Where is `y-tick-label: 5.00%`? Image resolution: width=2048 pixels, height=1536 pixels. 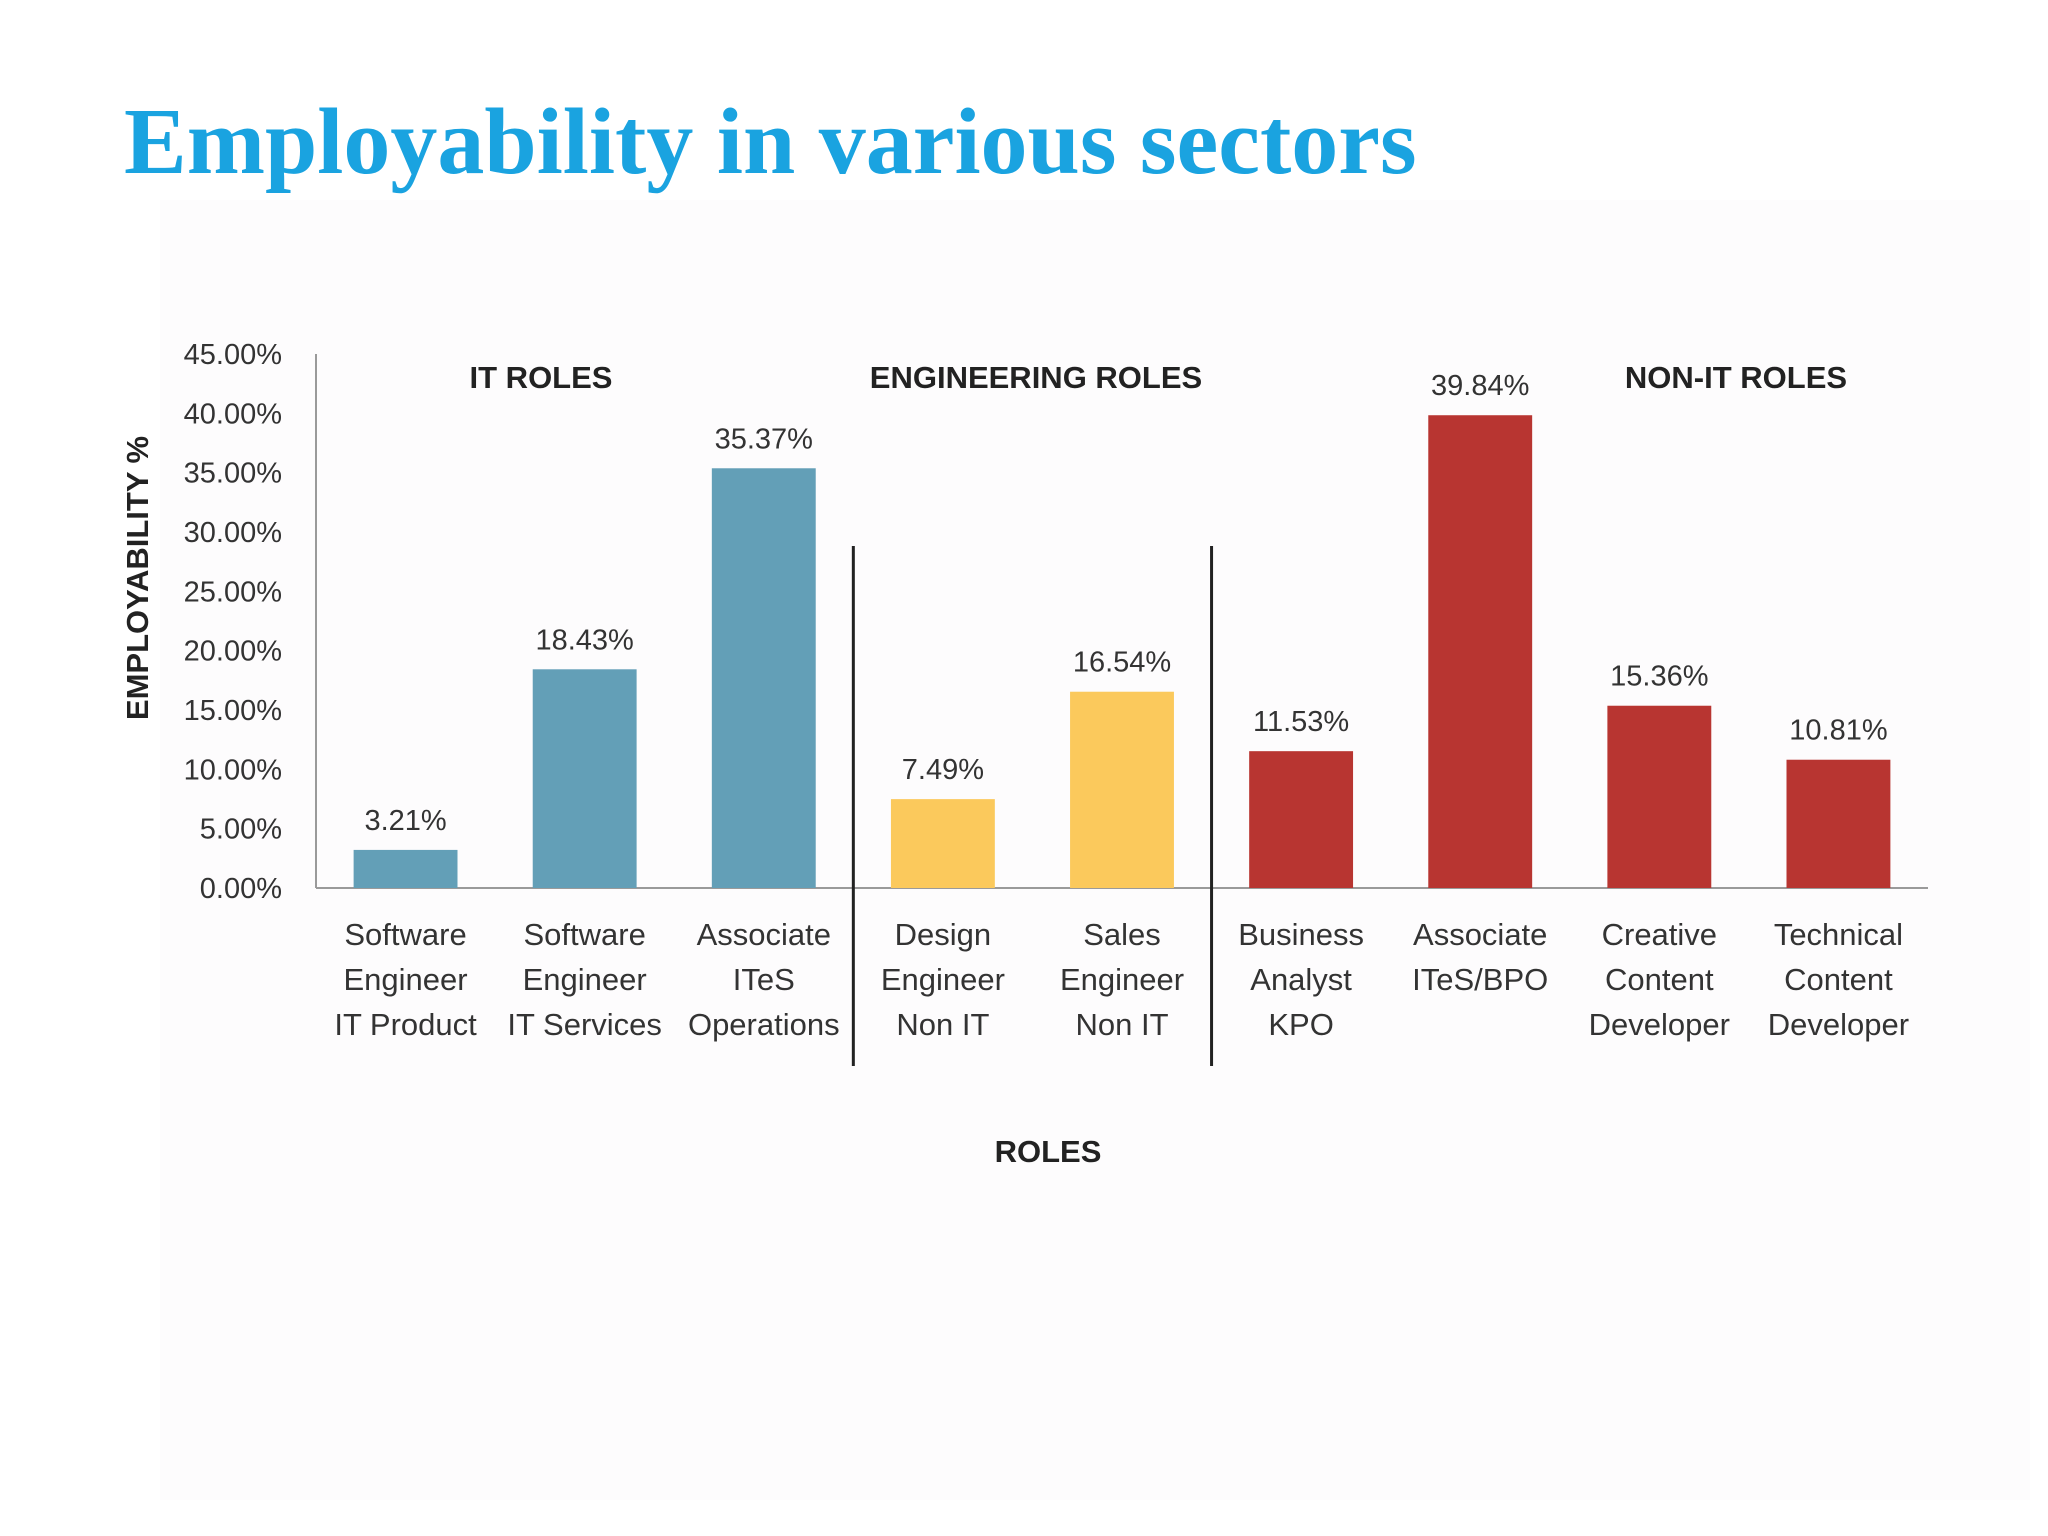 y-tick-label: 5.00% is located at coordinates (241, 830).